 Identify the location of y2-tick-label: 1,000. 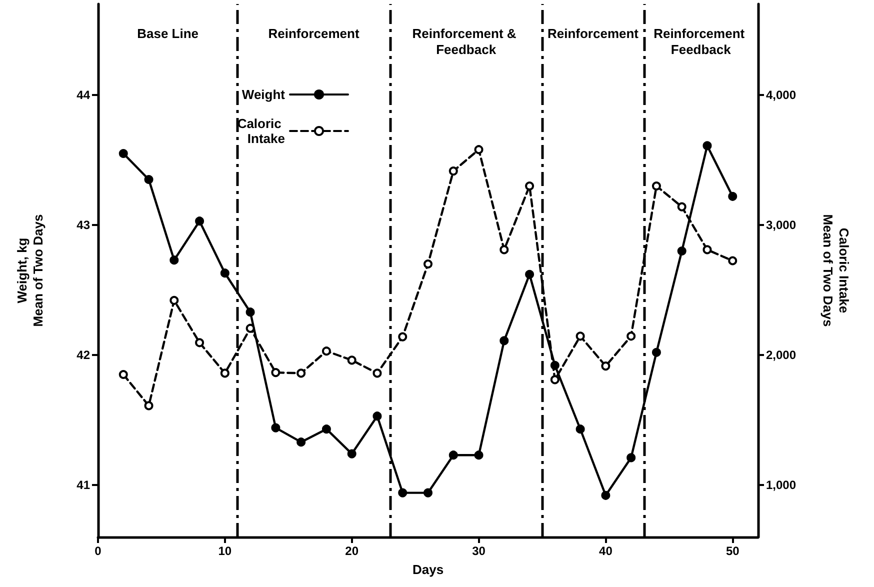
(781, 485).